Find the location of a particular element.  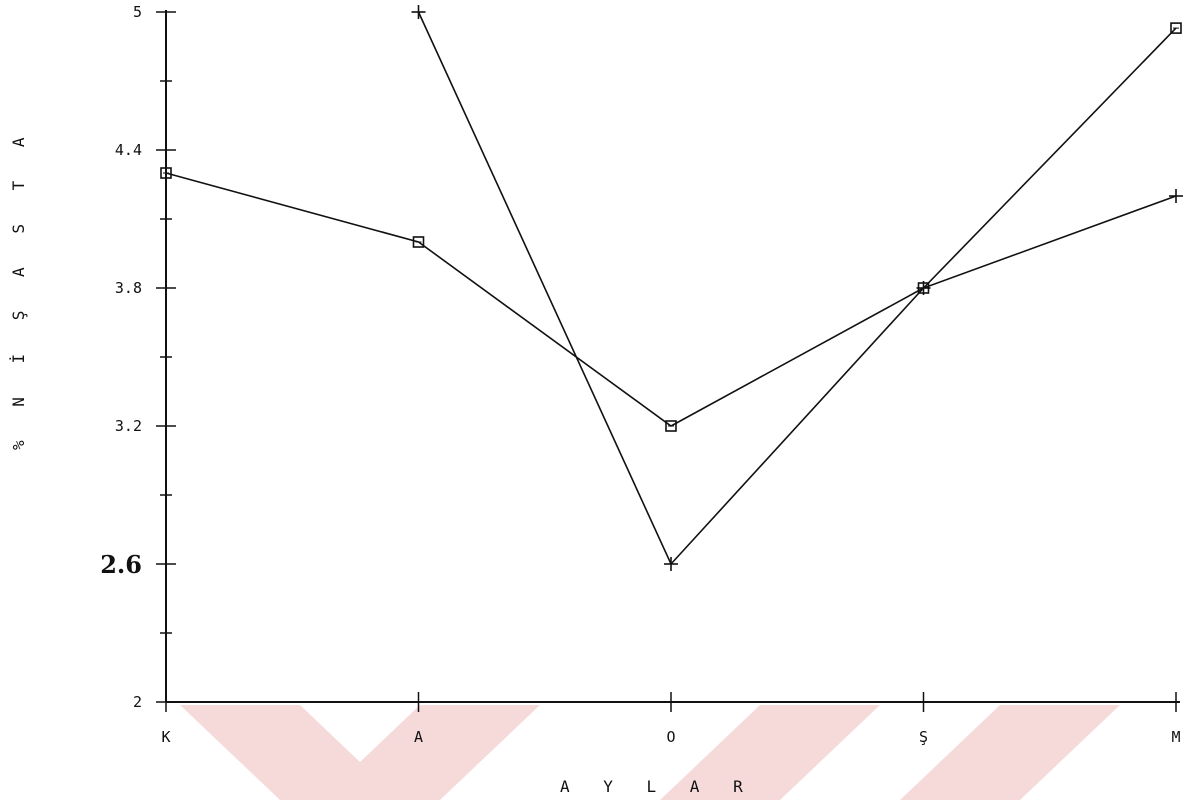

y-tick-label: 5 is located at coordinates (137, 12).